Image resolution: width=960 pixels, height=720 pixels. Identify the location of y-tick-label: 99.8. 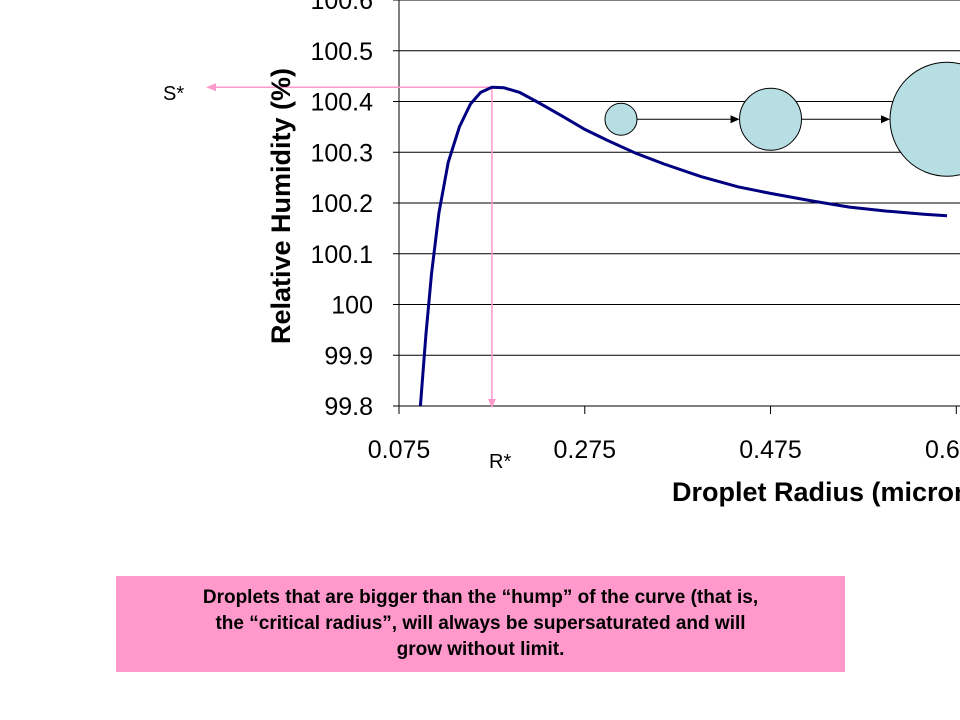
(348, 407).